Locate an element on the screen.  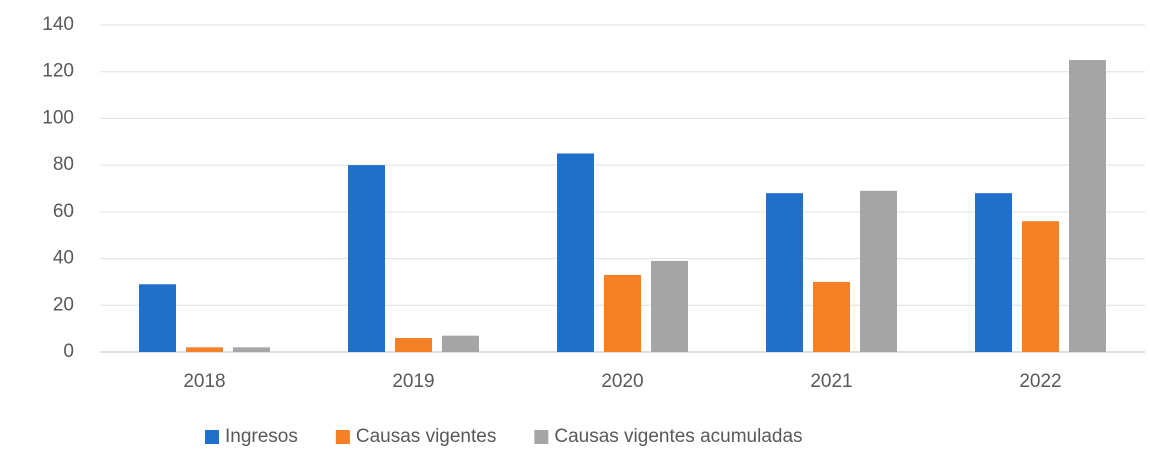
x-tick-label: 2019 is located at coordinates (413, 381).